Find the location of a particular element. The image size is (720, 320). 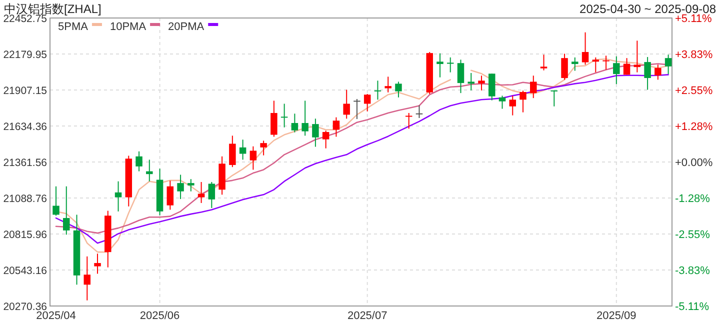

y-tick-label: 20815.96 is located at coordinates (25, 235).